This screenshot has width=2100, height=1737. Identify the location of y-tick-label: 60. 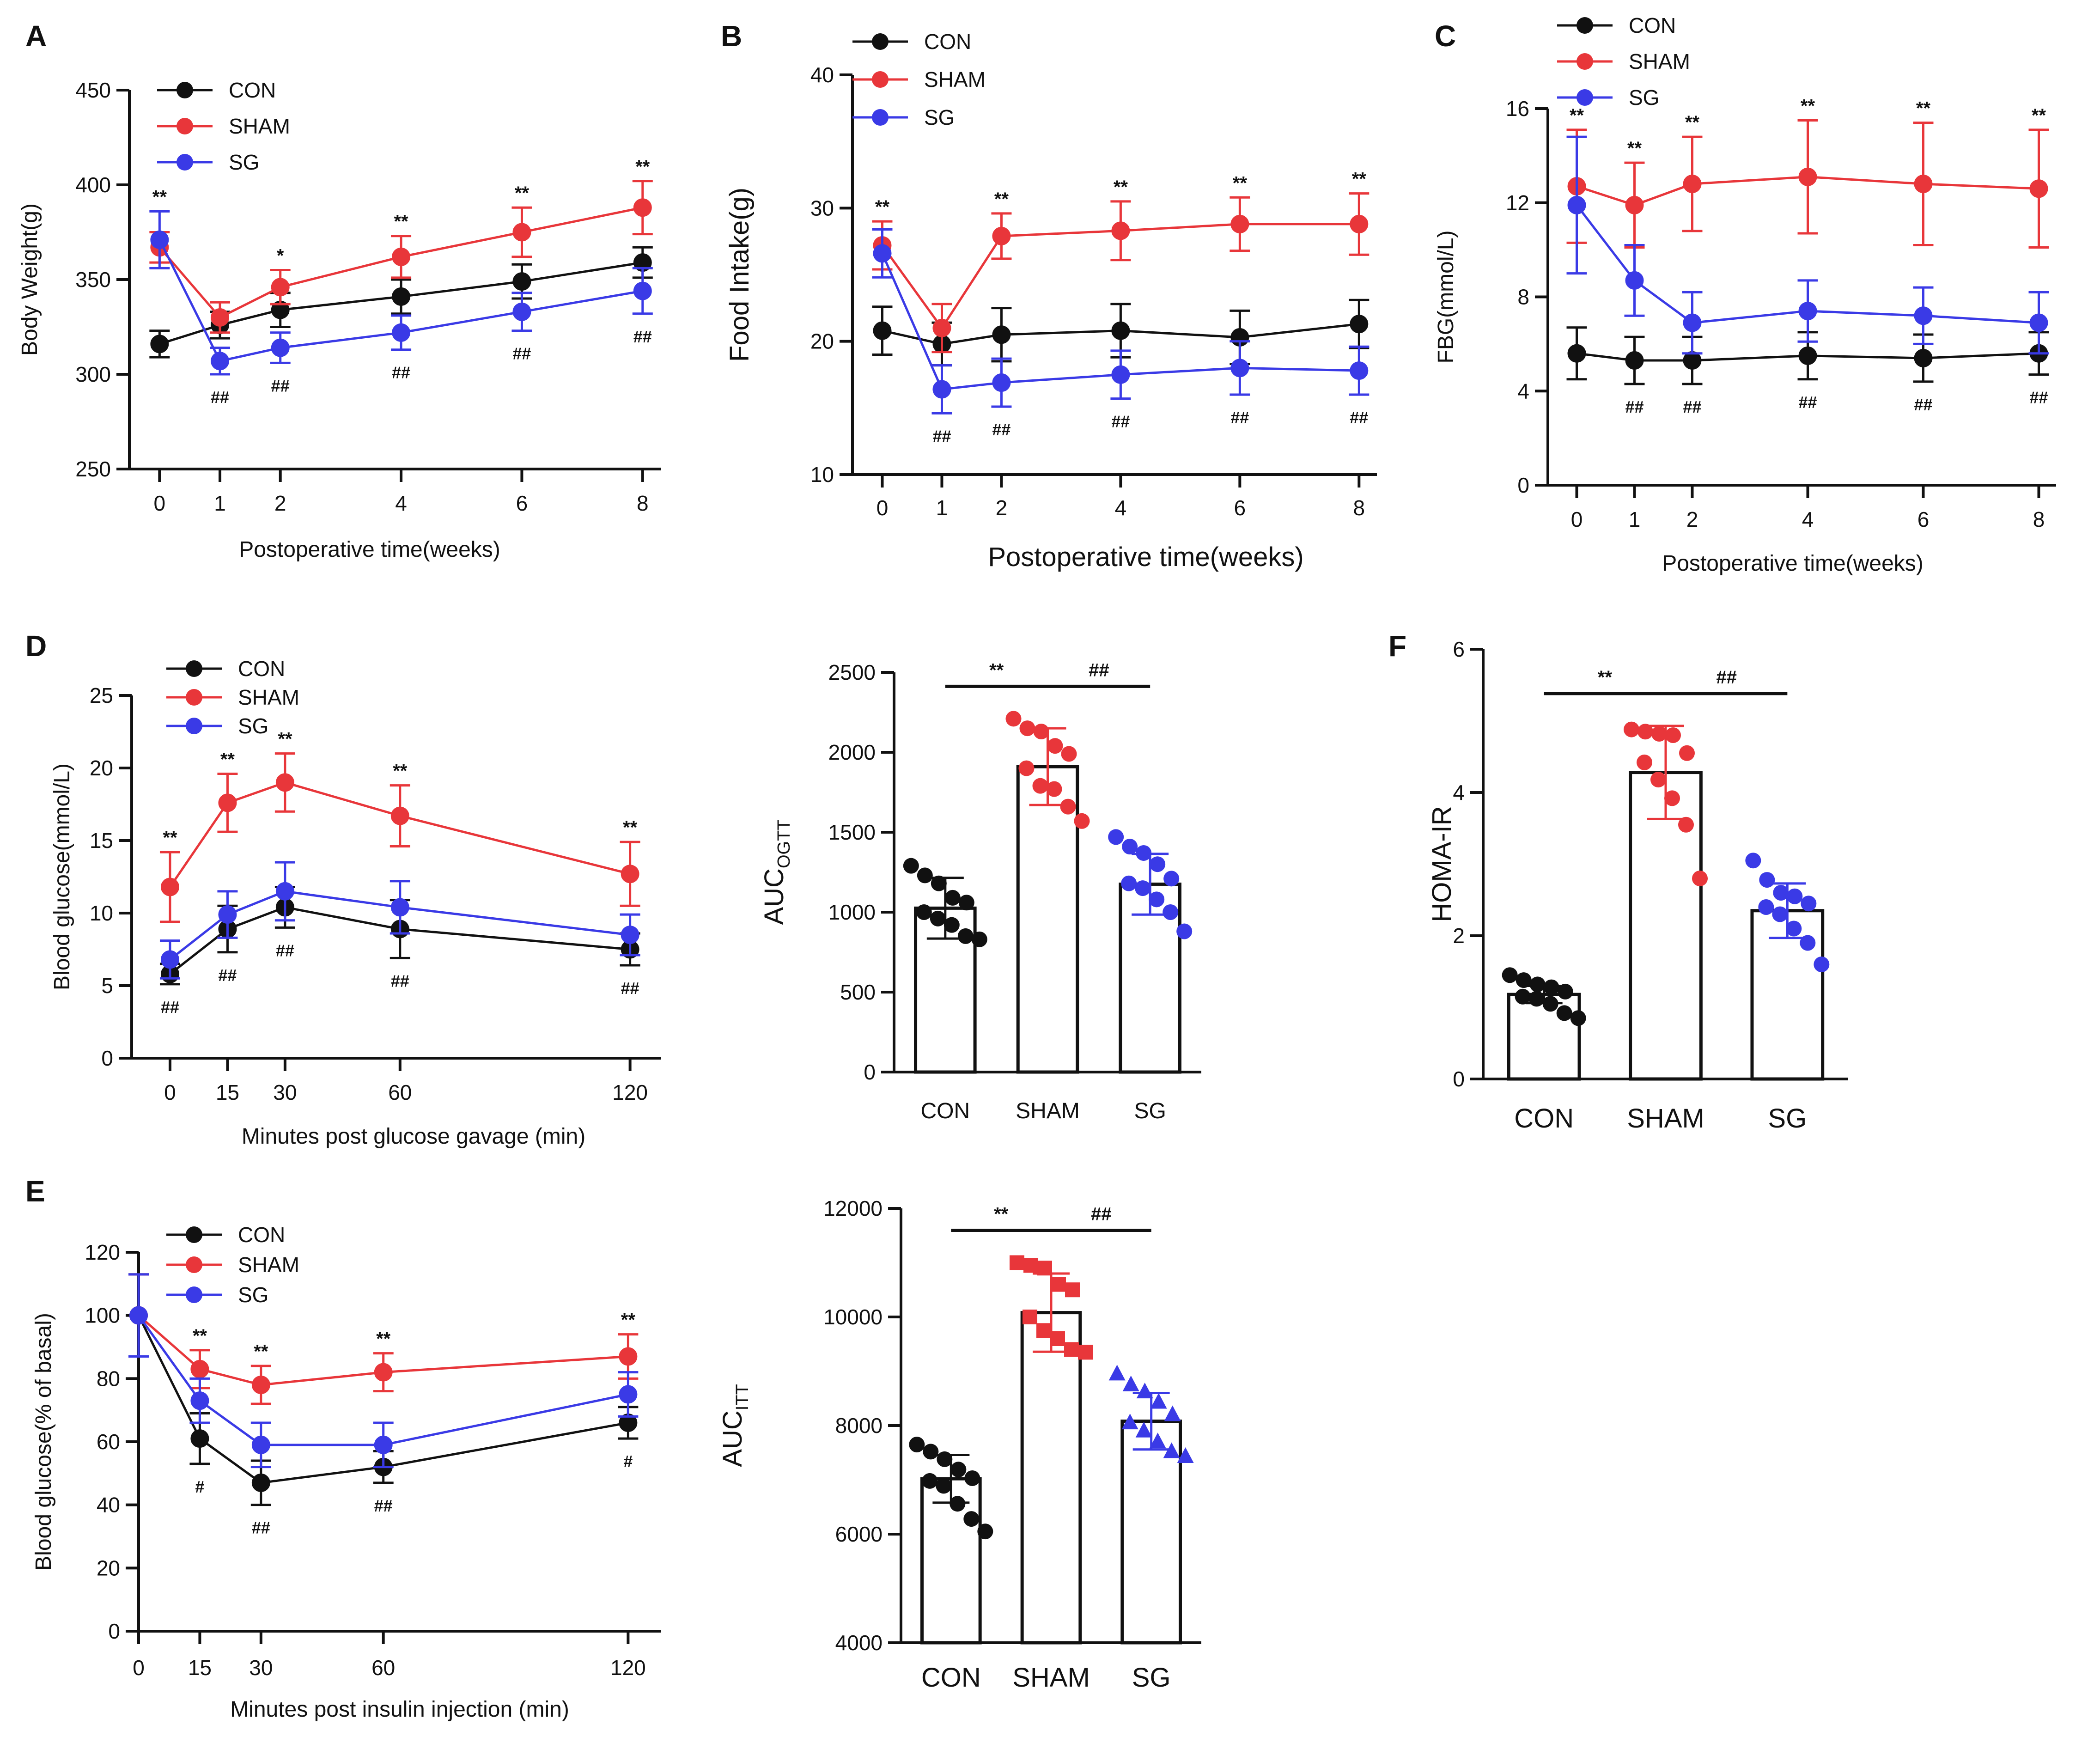
(108, 1442).